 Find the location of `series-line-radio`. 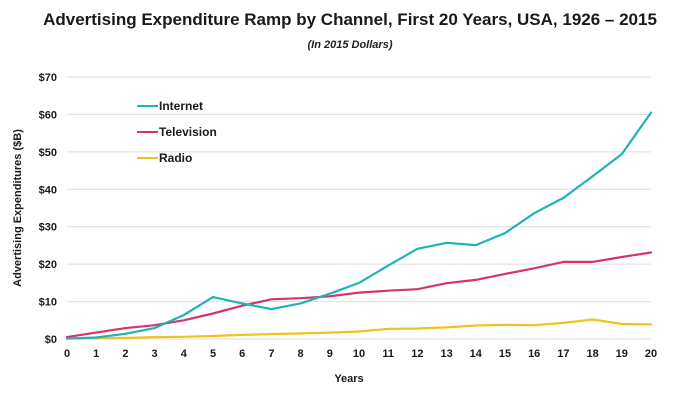

series-line-radio is located at coordinates (359, 329).